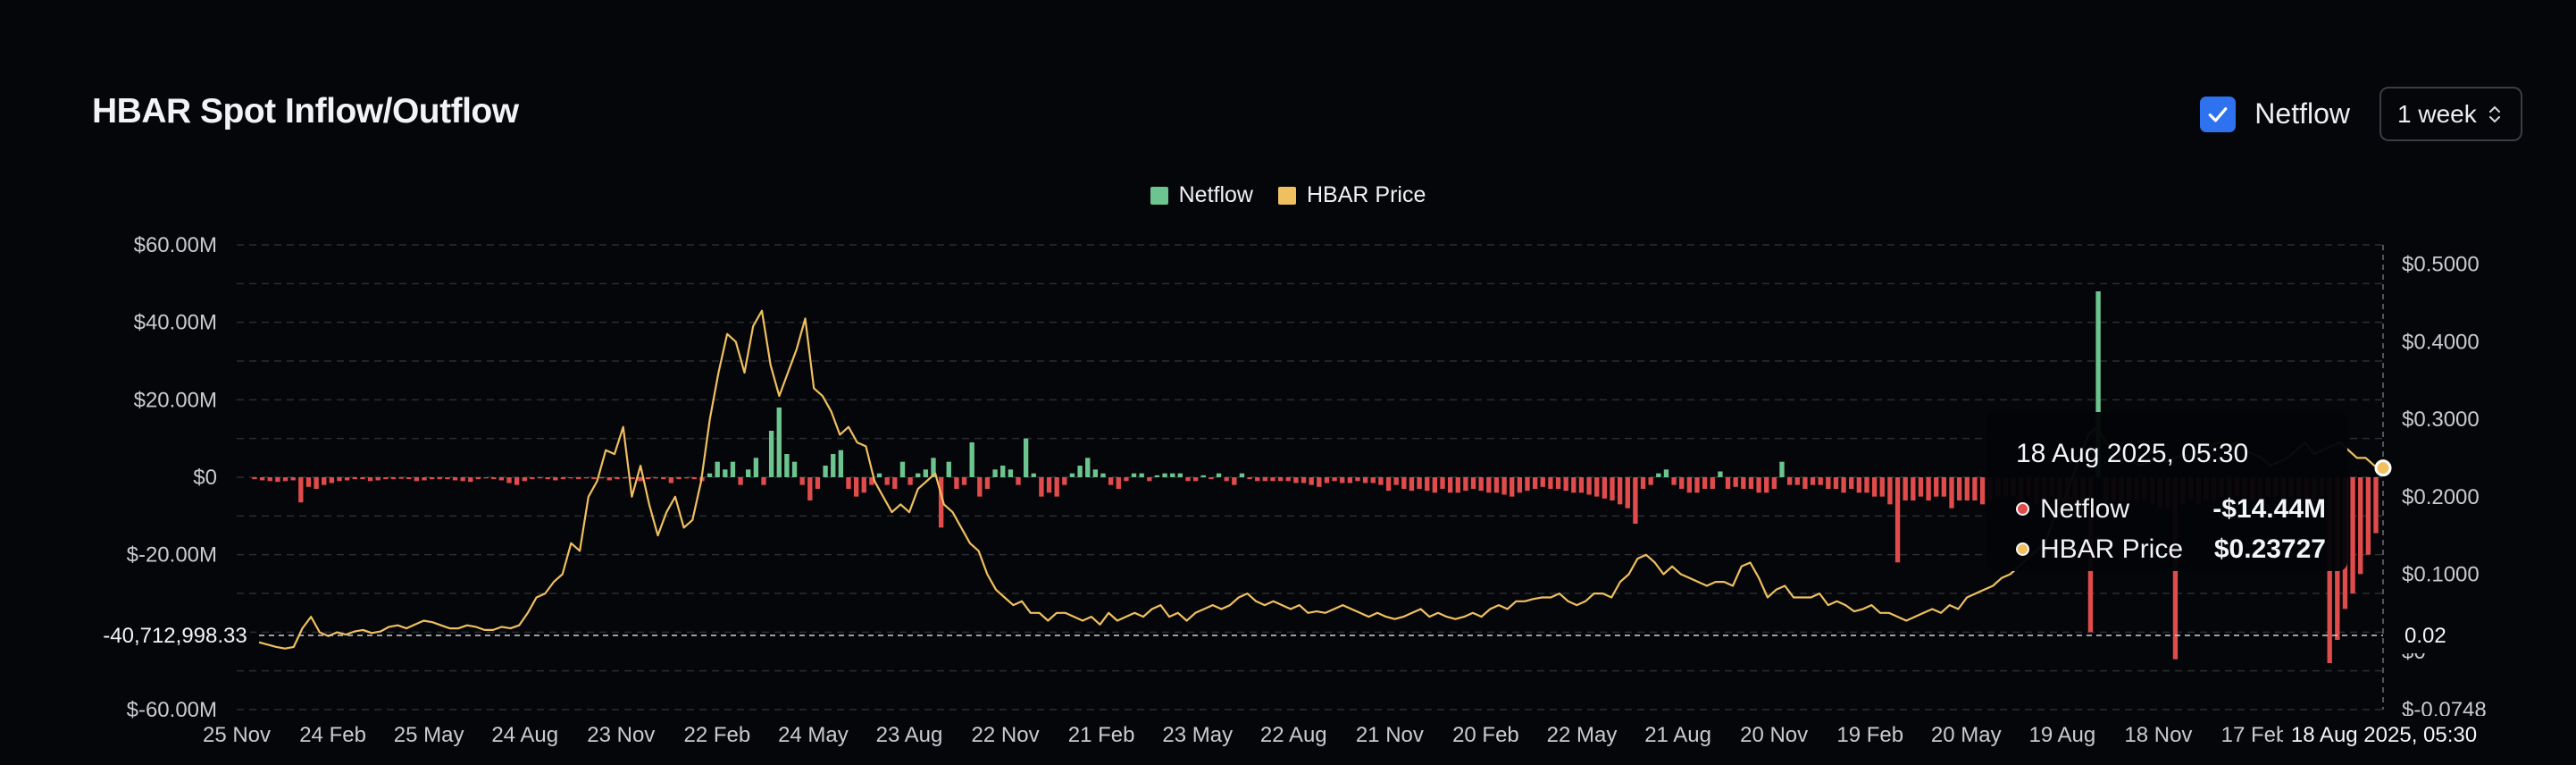 The image size is (2576, 765). Describe the element at coordinates (2421, 635) in the screenshot. I see `crosshair-right-label-bg` at that location.